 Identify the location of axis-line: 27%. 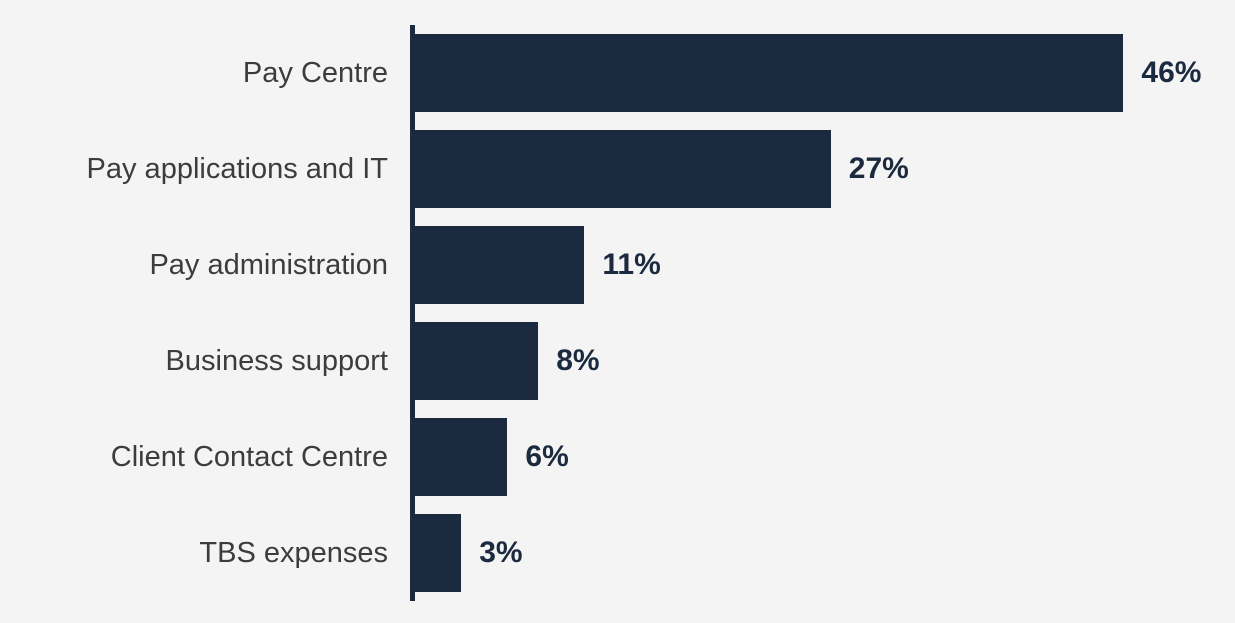
(822, 169).